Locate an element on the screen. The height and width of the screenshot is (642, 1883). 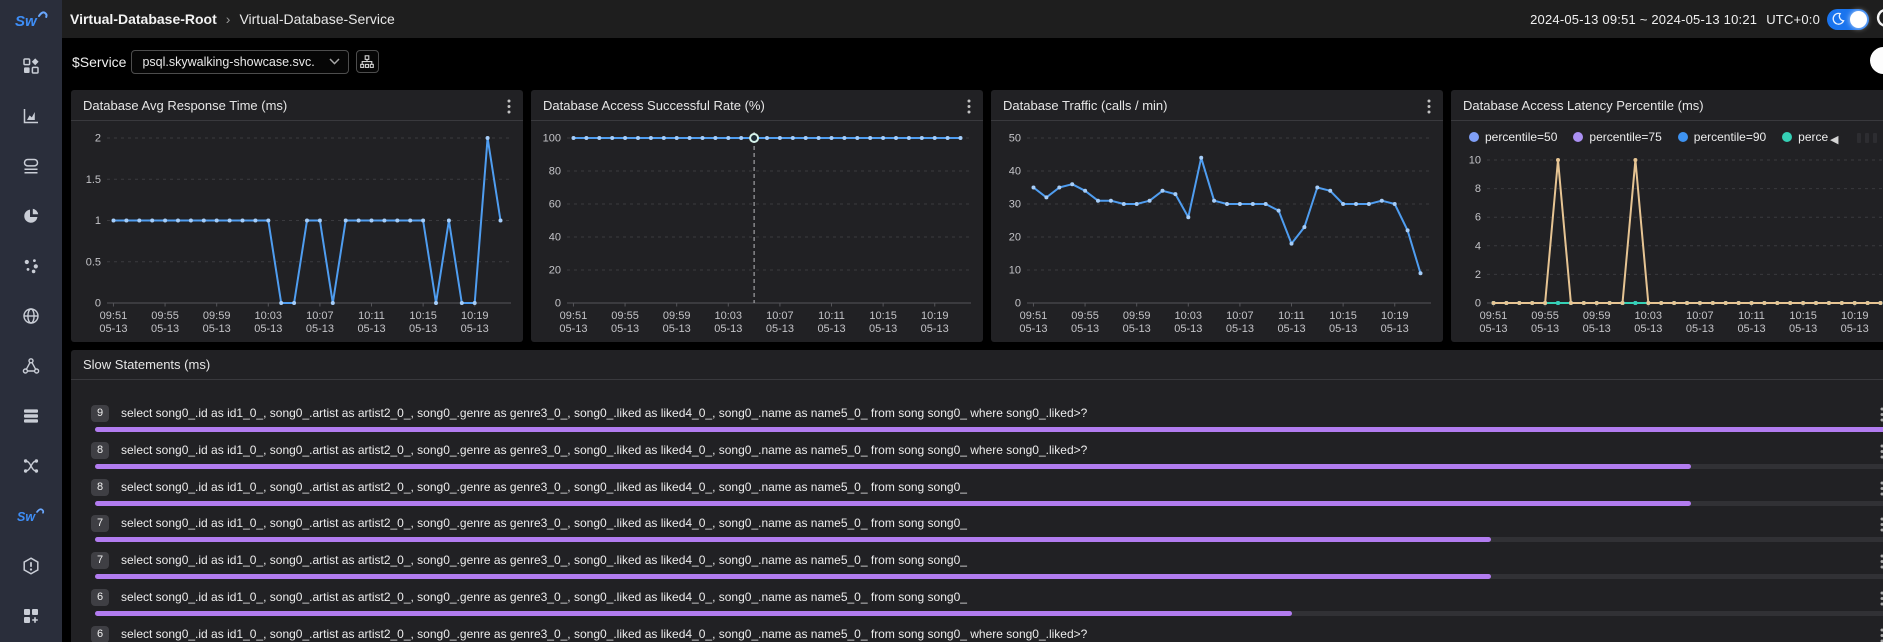
sidebar-item-server-stack is located at coordinates (31, 166).